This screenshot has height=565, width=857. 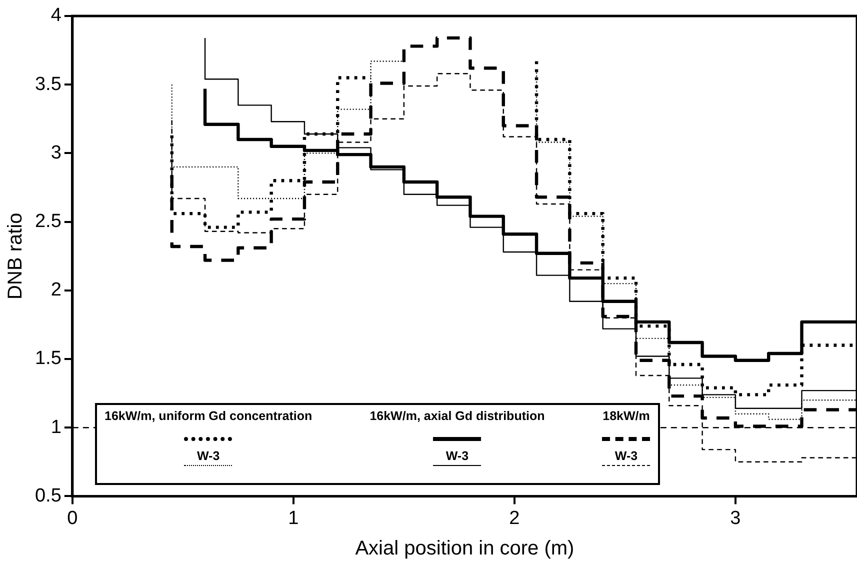 What do you see at coordinates (626, 415) in the screenshot?
I see `annotation: 18kW/m` at bounding box center [626, 415].